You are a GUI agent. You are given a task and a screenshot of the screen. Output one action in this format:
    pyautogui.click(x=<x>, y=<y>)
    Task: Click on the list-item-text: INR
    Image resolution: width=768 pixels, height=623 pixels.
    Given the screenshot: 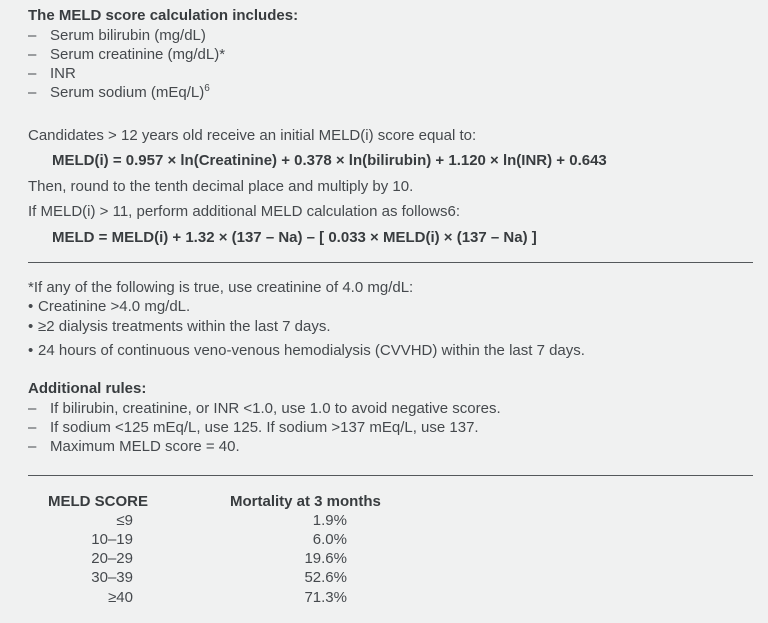 What is the action you would take?
    pyautogui.click(x=63, y=74)
    